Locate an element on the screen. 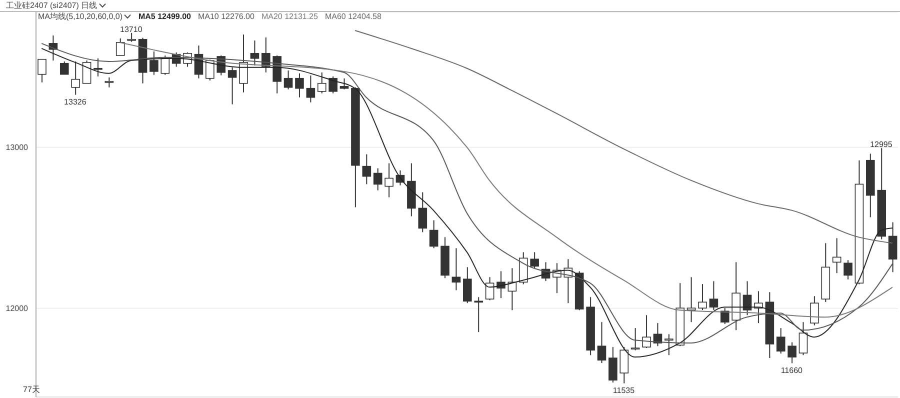 The image size is (900, 398). chart-title: 工业硅2407 (si2407) 日线 is located at coordinates (52, 5).